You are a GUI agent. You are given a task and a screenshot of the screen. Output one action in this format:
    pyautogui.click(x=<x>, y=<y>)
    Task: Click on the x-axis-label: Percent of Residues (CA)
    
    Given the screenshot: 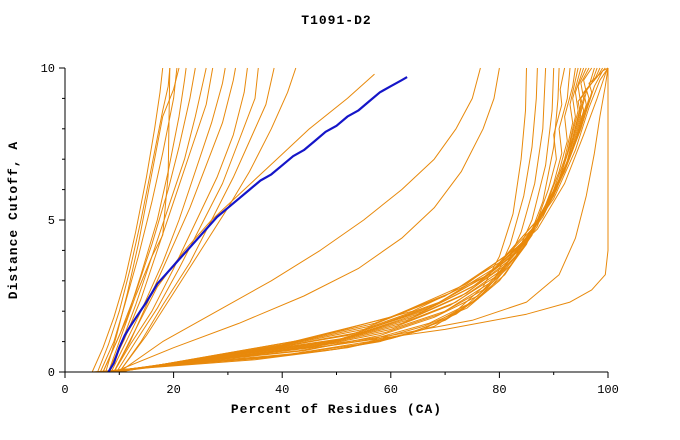 What is the action you would take?
    pyautogui.click(x=336, y=409)
    